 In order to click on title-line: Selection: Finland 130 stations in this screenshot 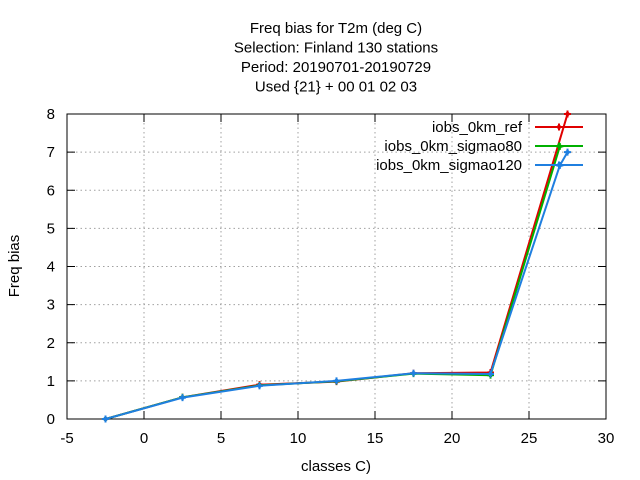, I will do `click(336, 48)`.